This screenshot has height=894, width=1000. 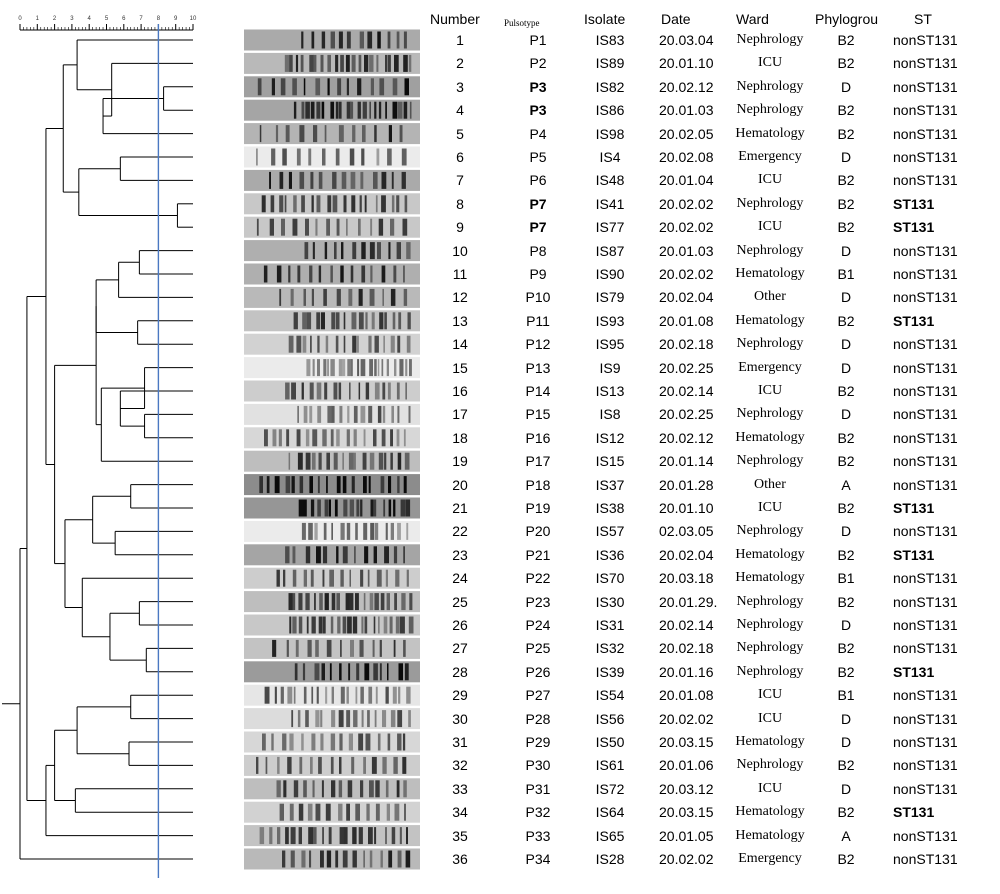 What do you see at coordinates (686, 788) in the screenshot?
I see `cell-date: 20.03.12` at bounding box center [686, 788].